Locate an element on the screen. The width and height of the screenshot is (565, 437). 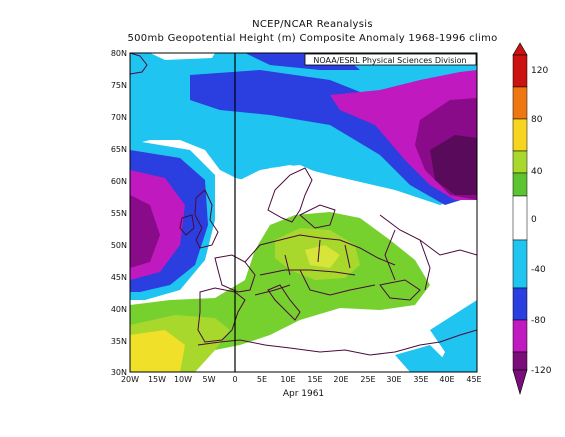
lon-tick-label: 35E is located at coordinates (420, 379).